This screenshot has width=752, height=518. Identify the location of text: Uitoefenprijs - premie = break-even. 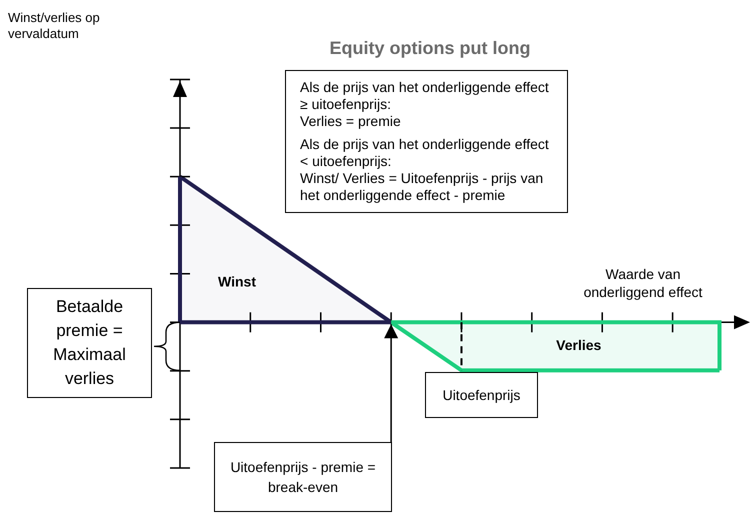
(303, 477).